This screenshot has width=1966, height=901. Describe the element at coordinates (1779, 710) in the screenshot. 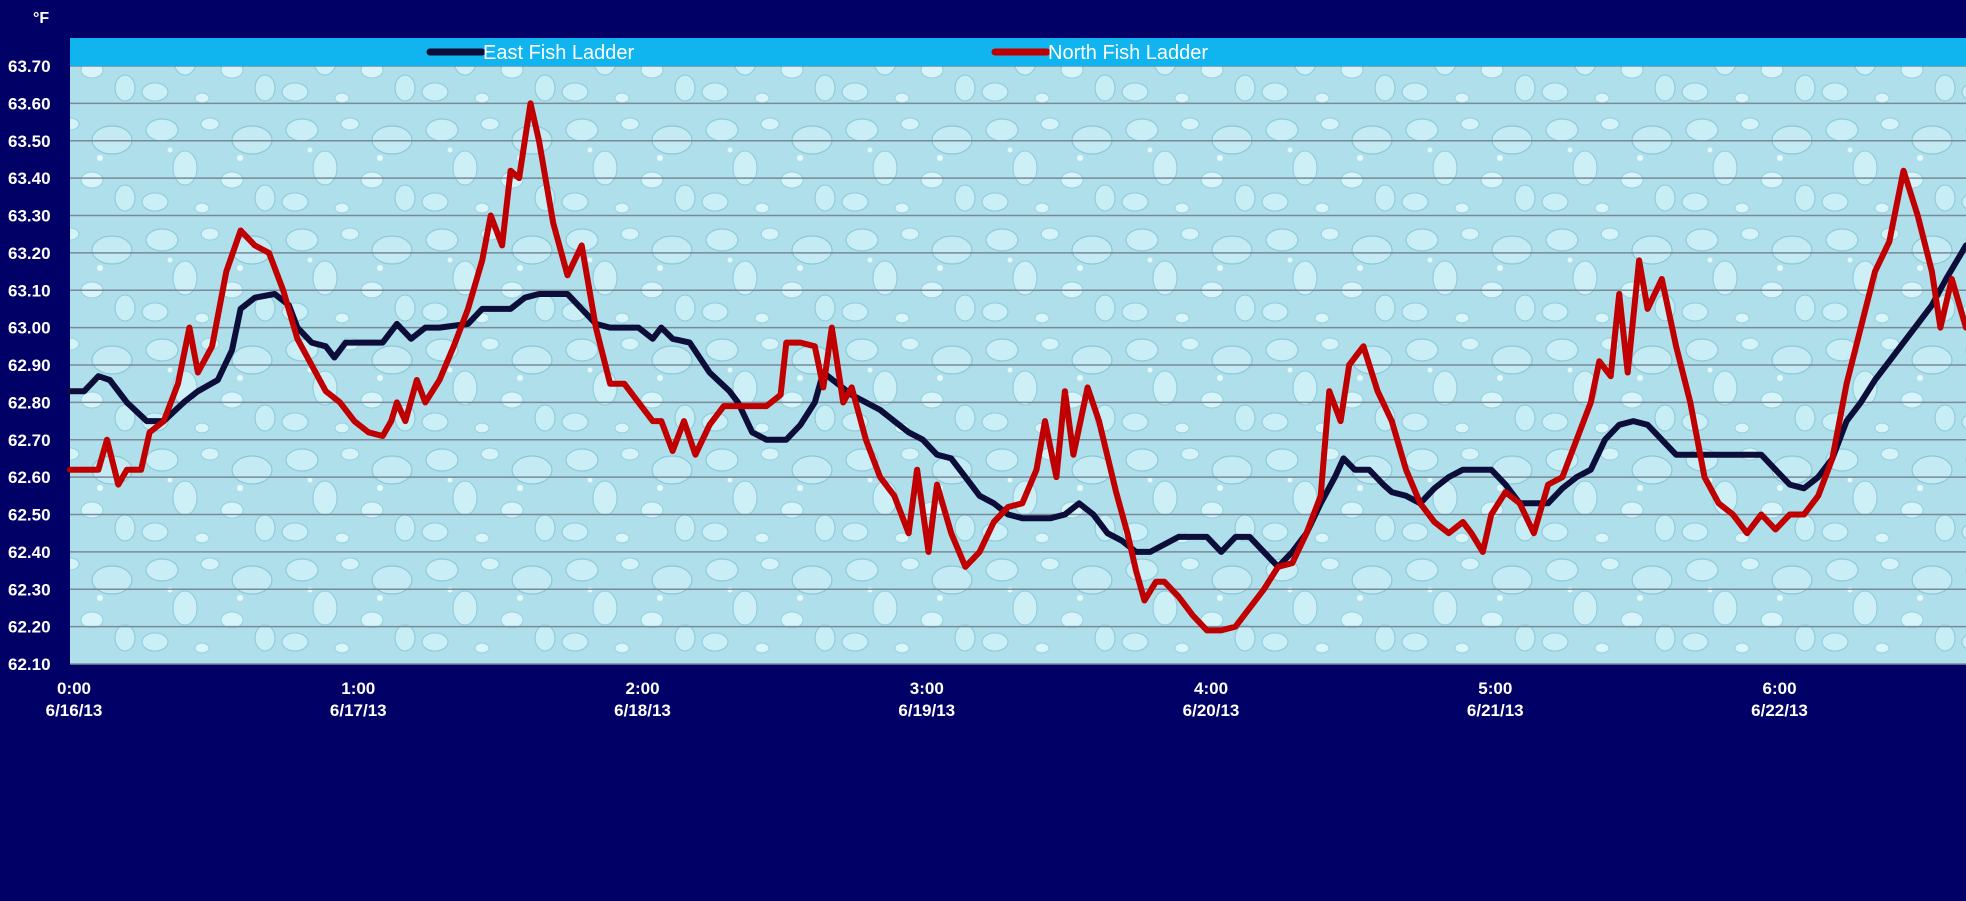

I see `x-tick-date: 6/22/13` at that location.